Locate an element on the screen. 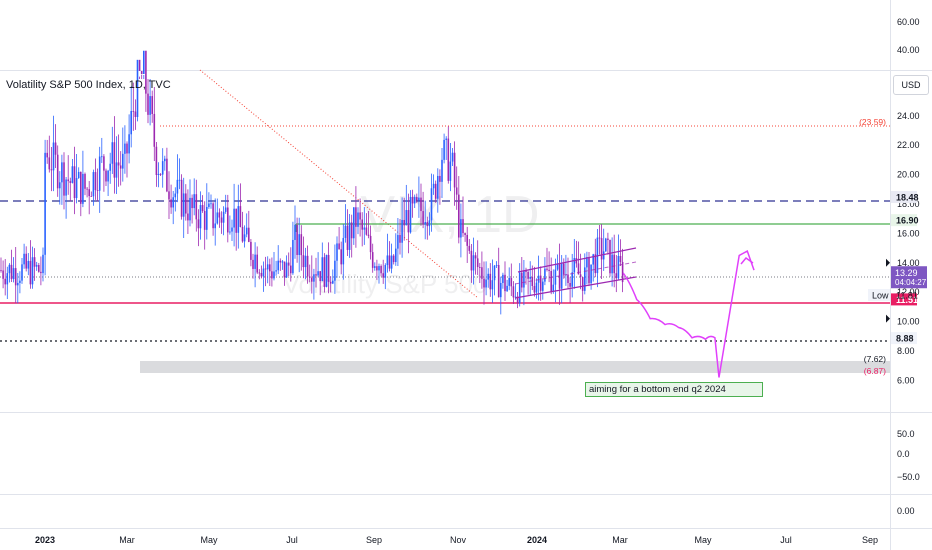 This screenshot has width=932, height=550. annotation-box: aiming for a bottom end q2 2024 is located at coordinates (674, 389).